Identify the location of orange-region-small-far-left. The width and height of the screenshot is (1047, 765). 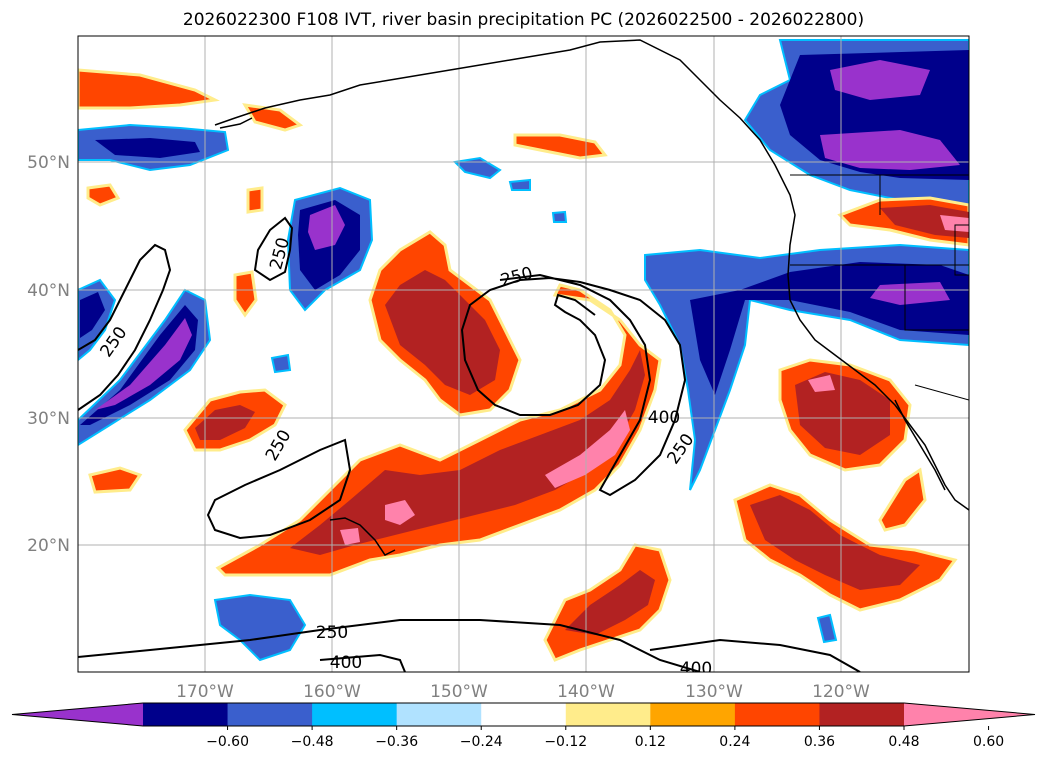
(115, 480).